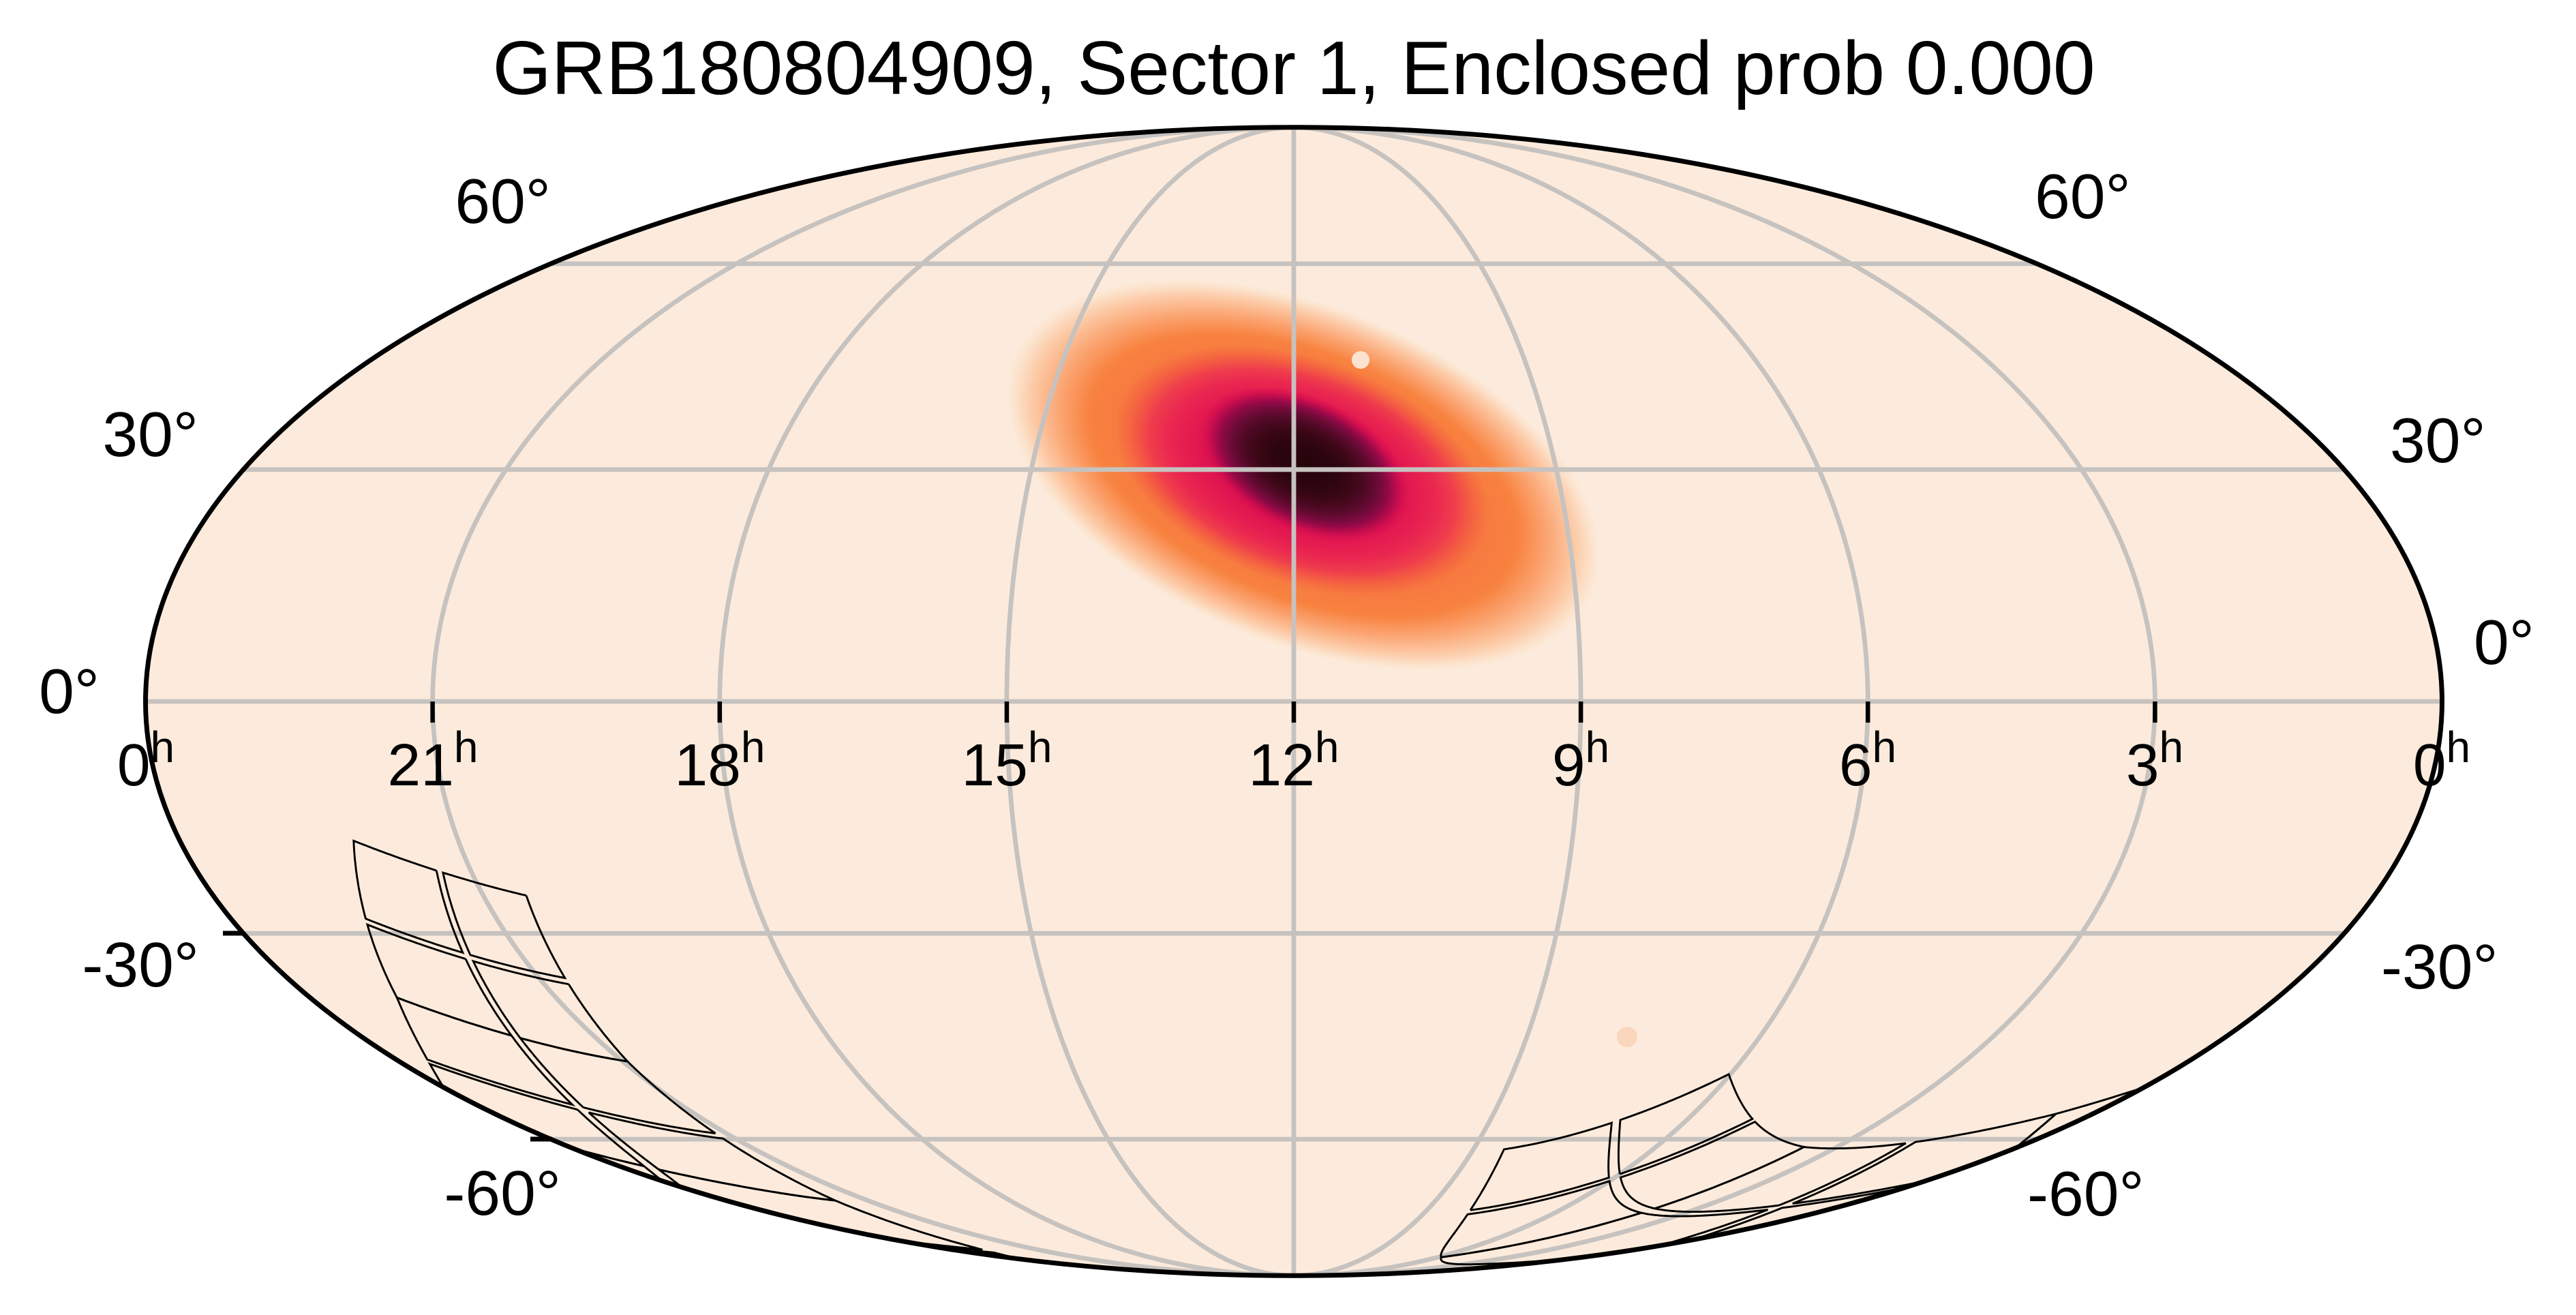 The image size is (2576, 1315). What do you see at coordinates (1007, 760) in the screenshot?
I see `svg-text: 15h` at bounding box center [1007, 760].